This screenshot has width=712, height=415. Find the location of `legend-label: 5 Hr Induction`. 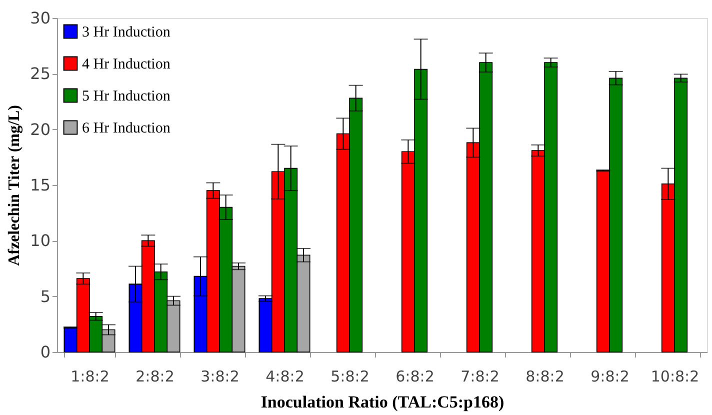

legend-label: 5 Hr Induction is located at coordinates (126, 96).